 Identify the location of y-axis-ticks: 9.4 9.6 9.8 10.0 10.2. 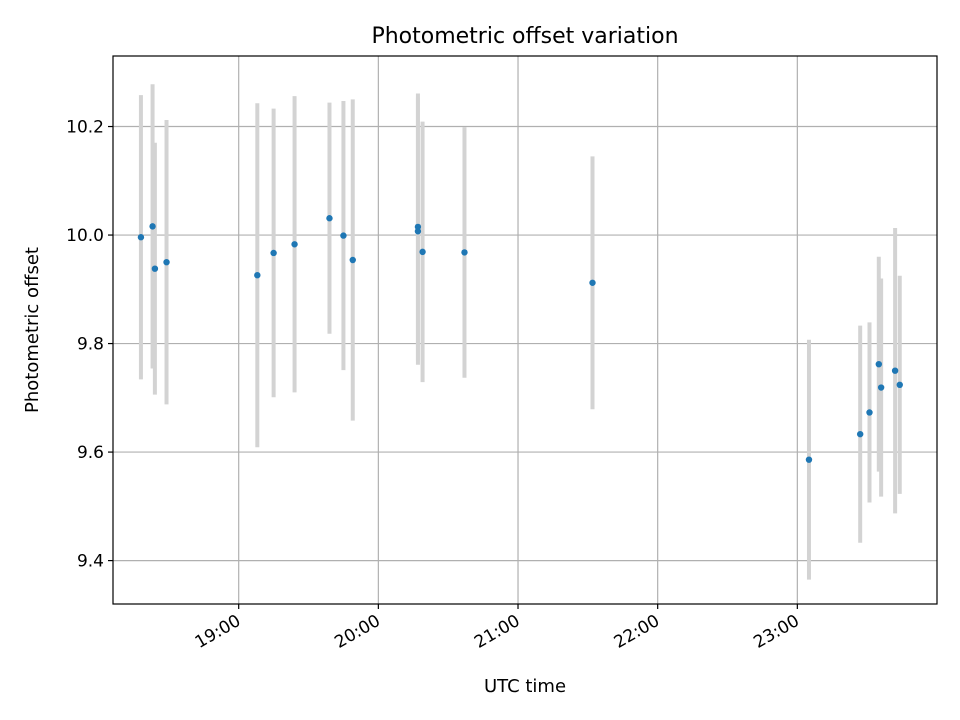
(89, 345).